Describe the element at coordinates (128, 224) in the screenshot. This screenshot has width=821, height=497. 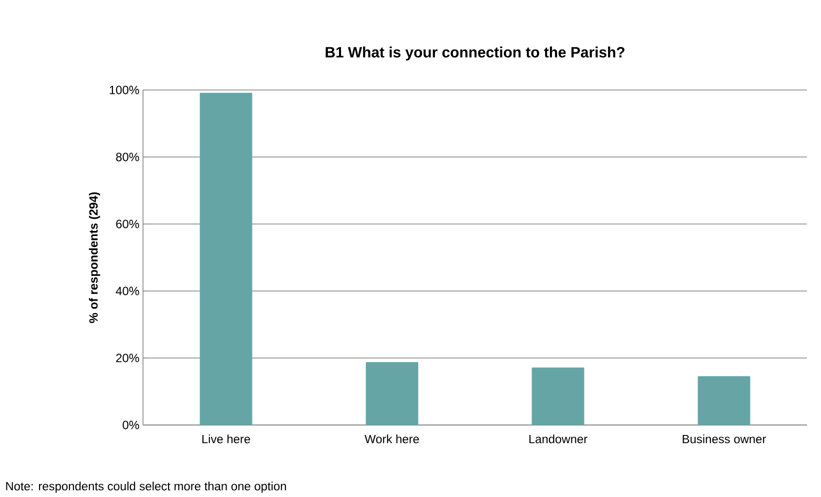
I see `y-tick-label: 60%` at that location.